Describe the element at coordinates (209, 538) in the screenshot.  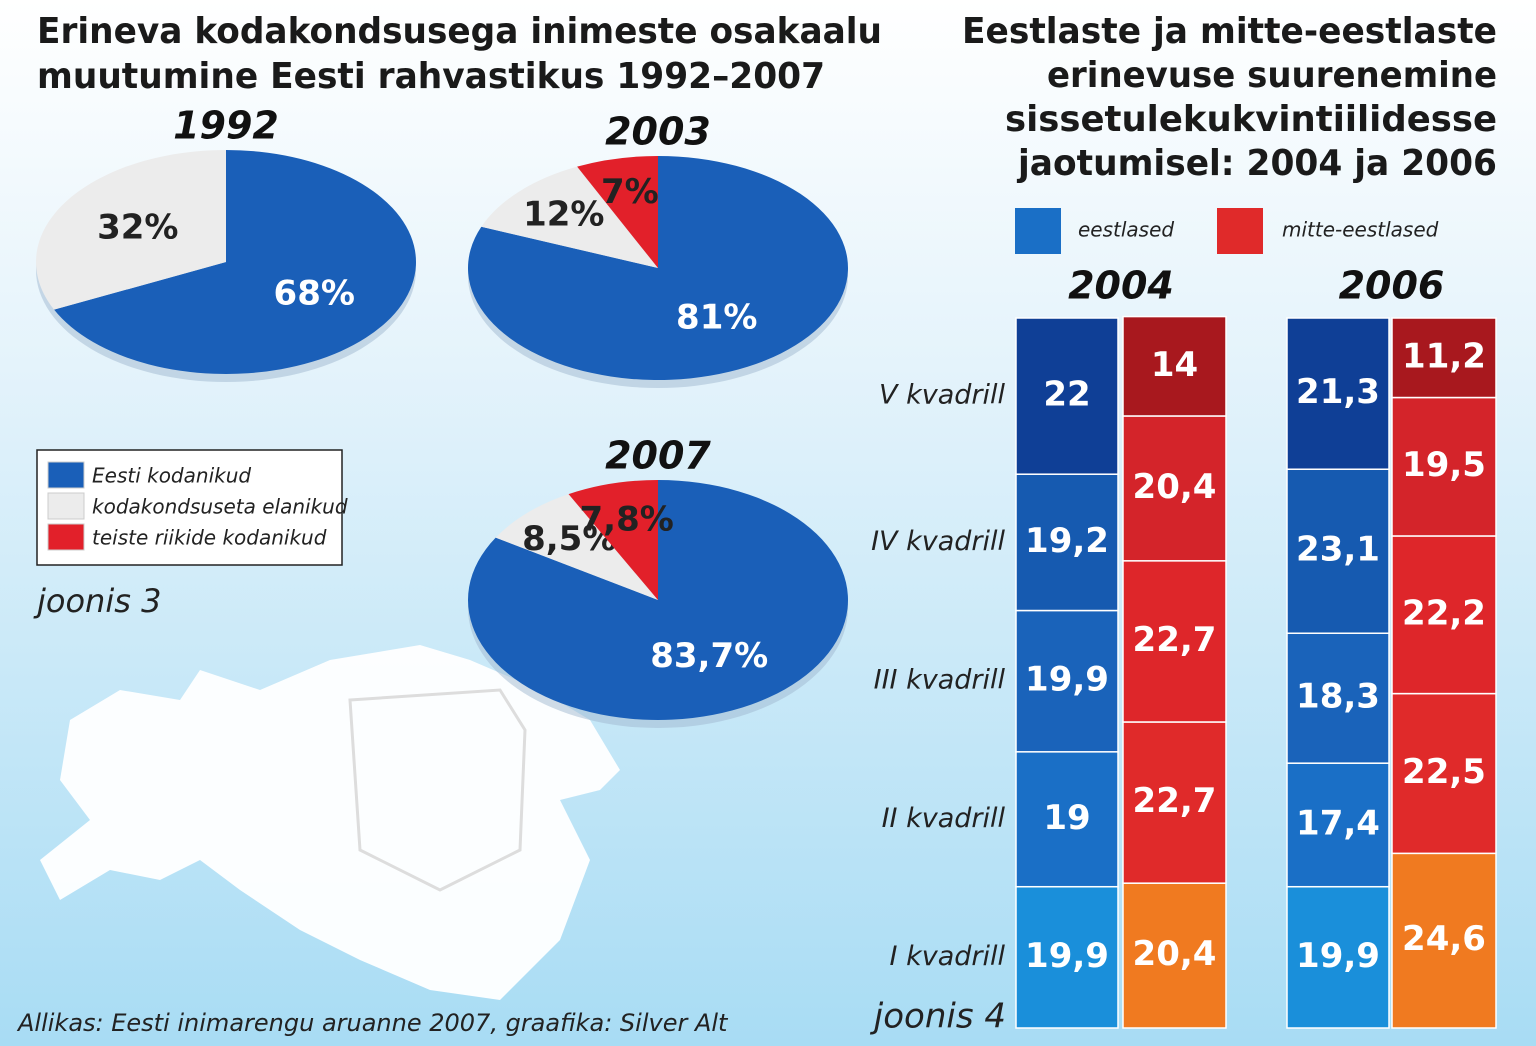
I see `legend-label: teiste riikide kodanikud` at that location.